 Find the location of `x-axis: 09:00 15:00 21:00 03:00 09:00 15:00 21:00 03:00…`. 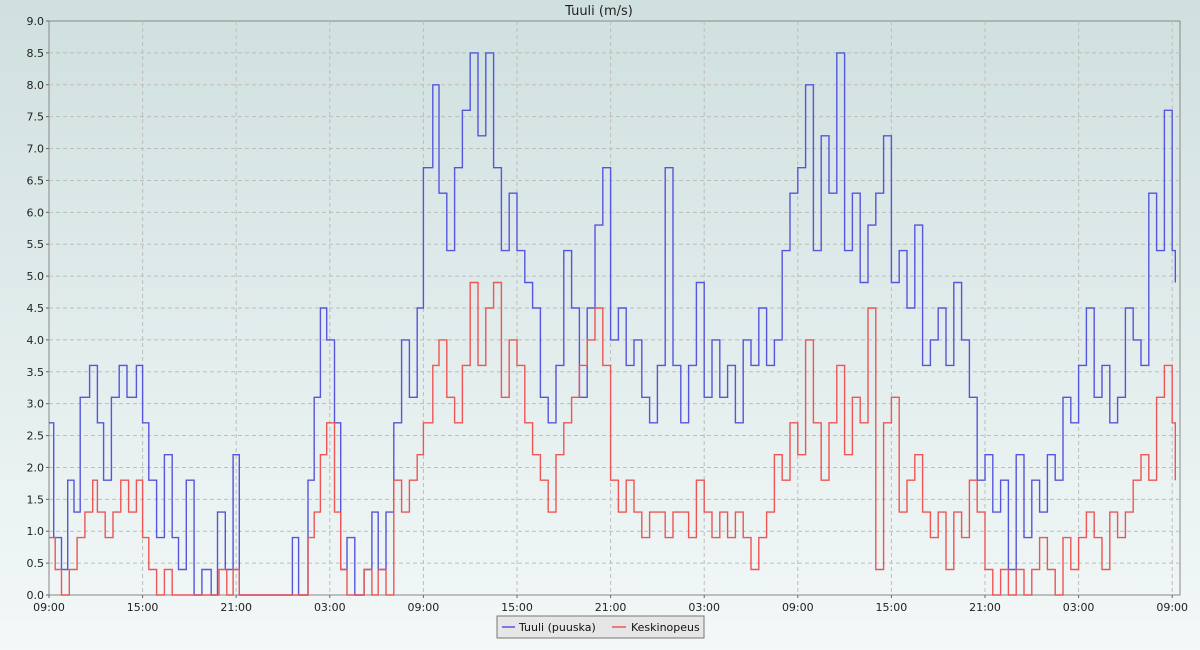

x-axis: 09:00 15:00 21:00 03:00 09:00 15:00 21:00 03:00… is located at coordinates (610, 604).